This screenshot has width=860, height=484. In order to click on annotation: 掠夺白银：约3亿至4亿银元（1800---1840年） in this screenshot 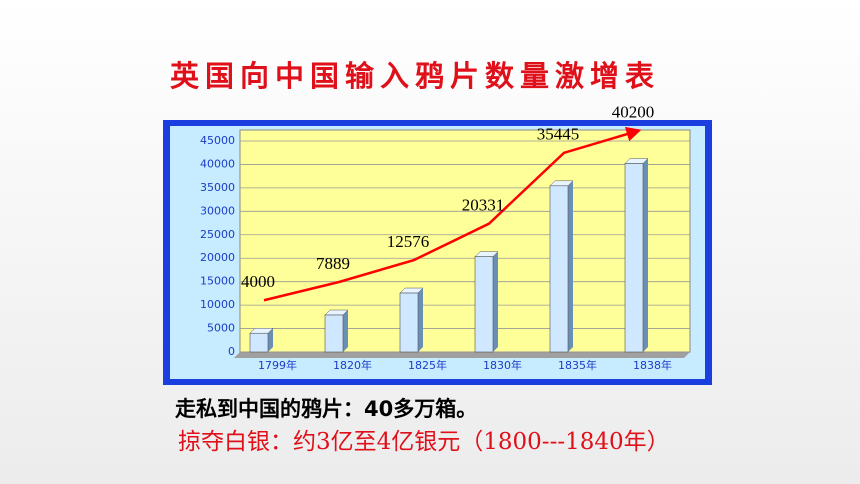, I will do `click(424, 442)`.